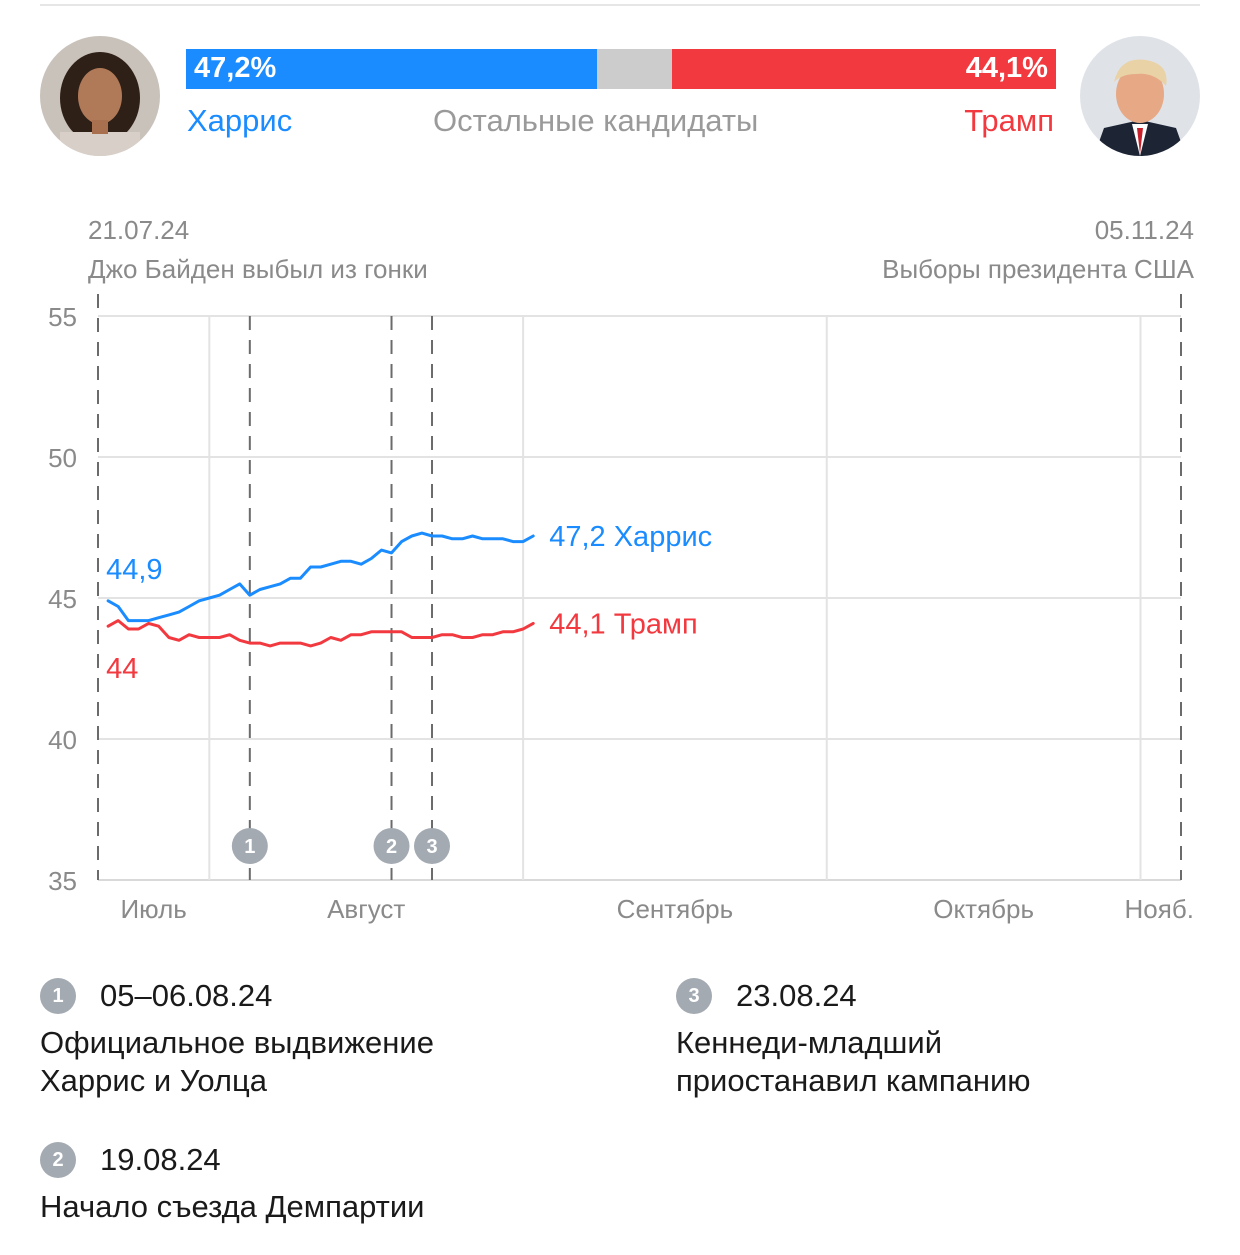 This screenshot has height=1255, width=1240. What do you see at coordinates (258, 269) in the screenshot?
I see `range-start-event: Джо Байден выбыл из гонки` at bounding box center [258, 269].